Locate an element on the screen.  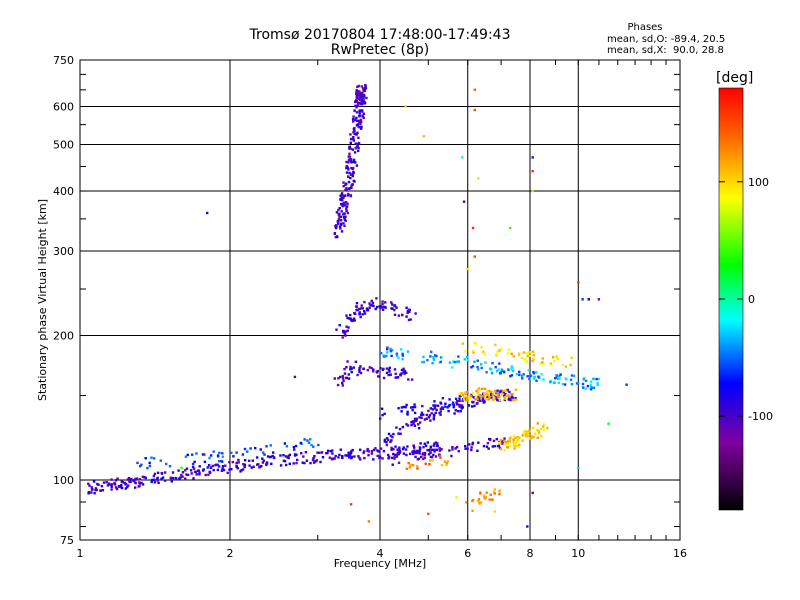
colorbar-tick-label: 100 is located at coordinates (758, 182).